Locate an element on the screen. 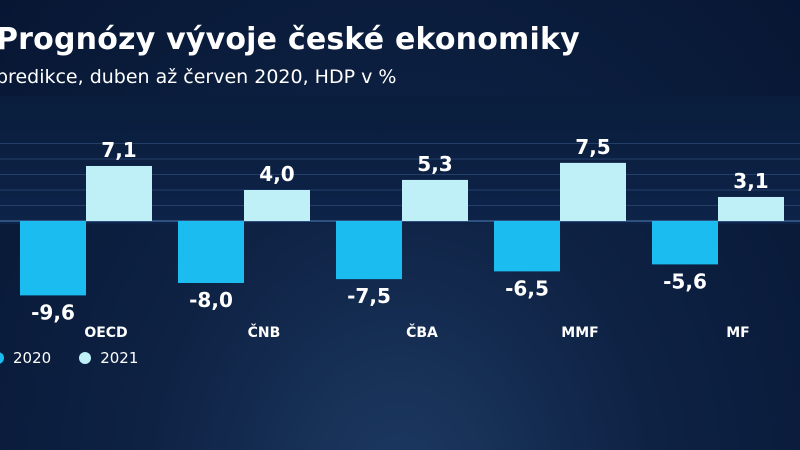 This screenshot has height=450, width=800. bar-2020-čba is located at coordinates (369, 250).